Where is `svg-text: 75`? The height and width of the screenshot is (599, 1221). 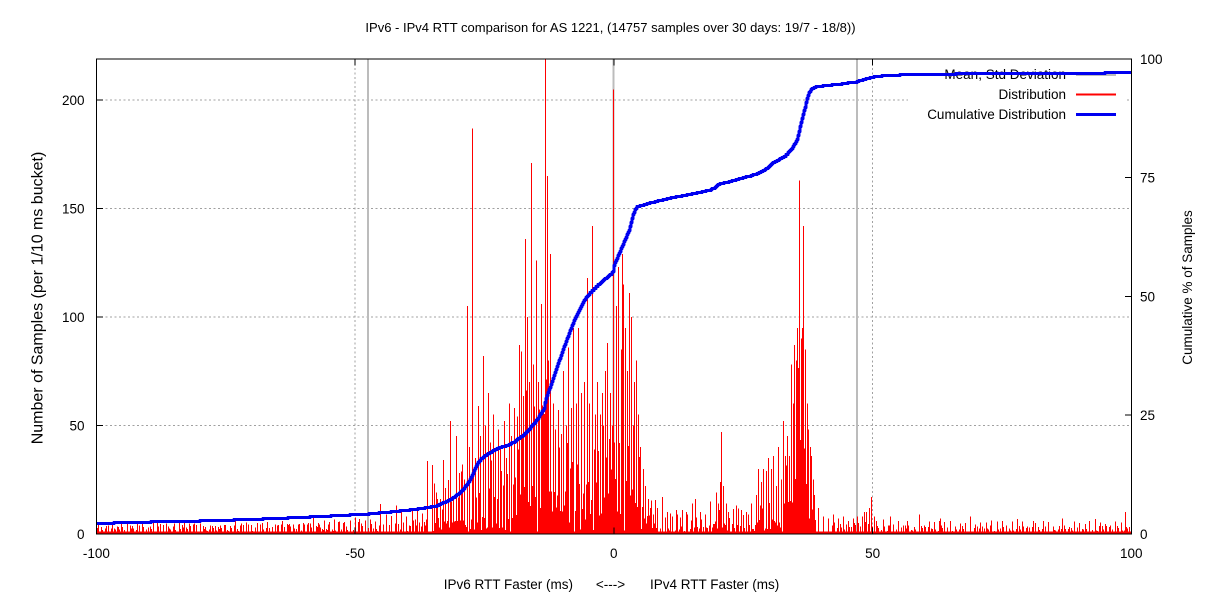 svg-text: 75 is located at coordinates (1147, 178).